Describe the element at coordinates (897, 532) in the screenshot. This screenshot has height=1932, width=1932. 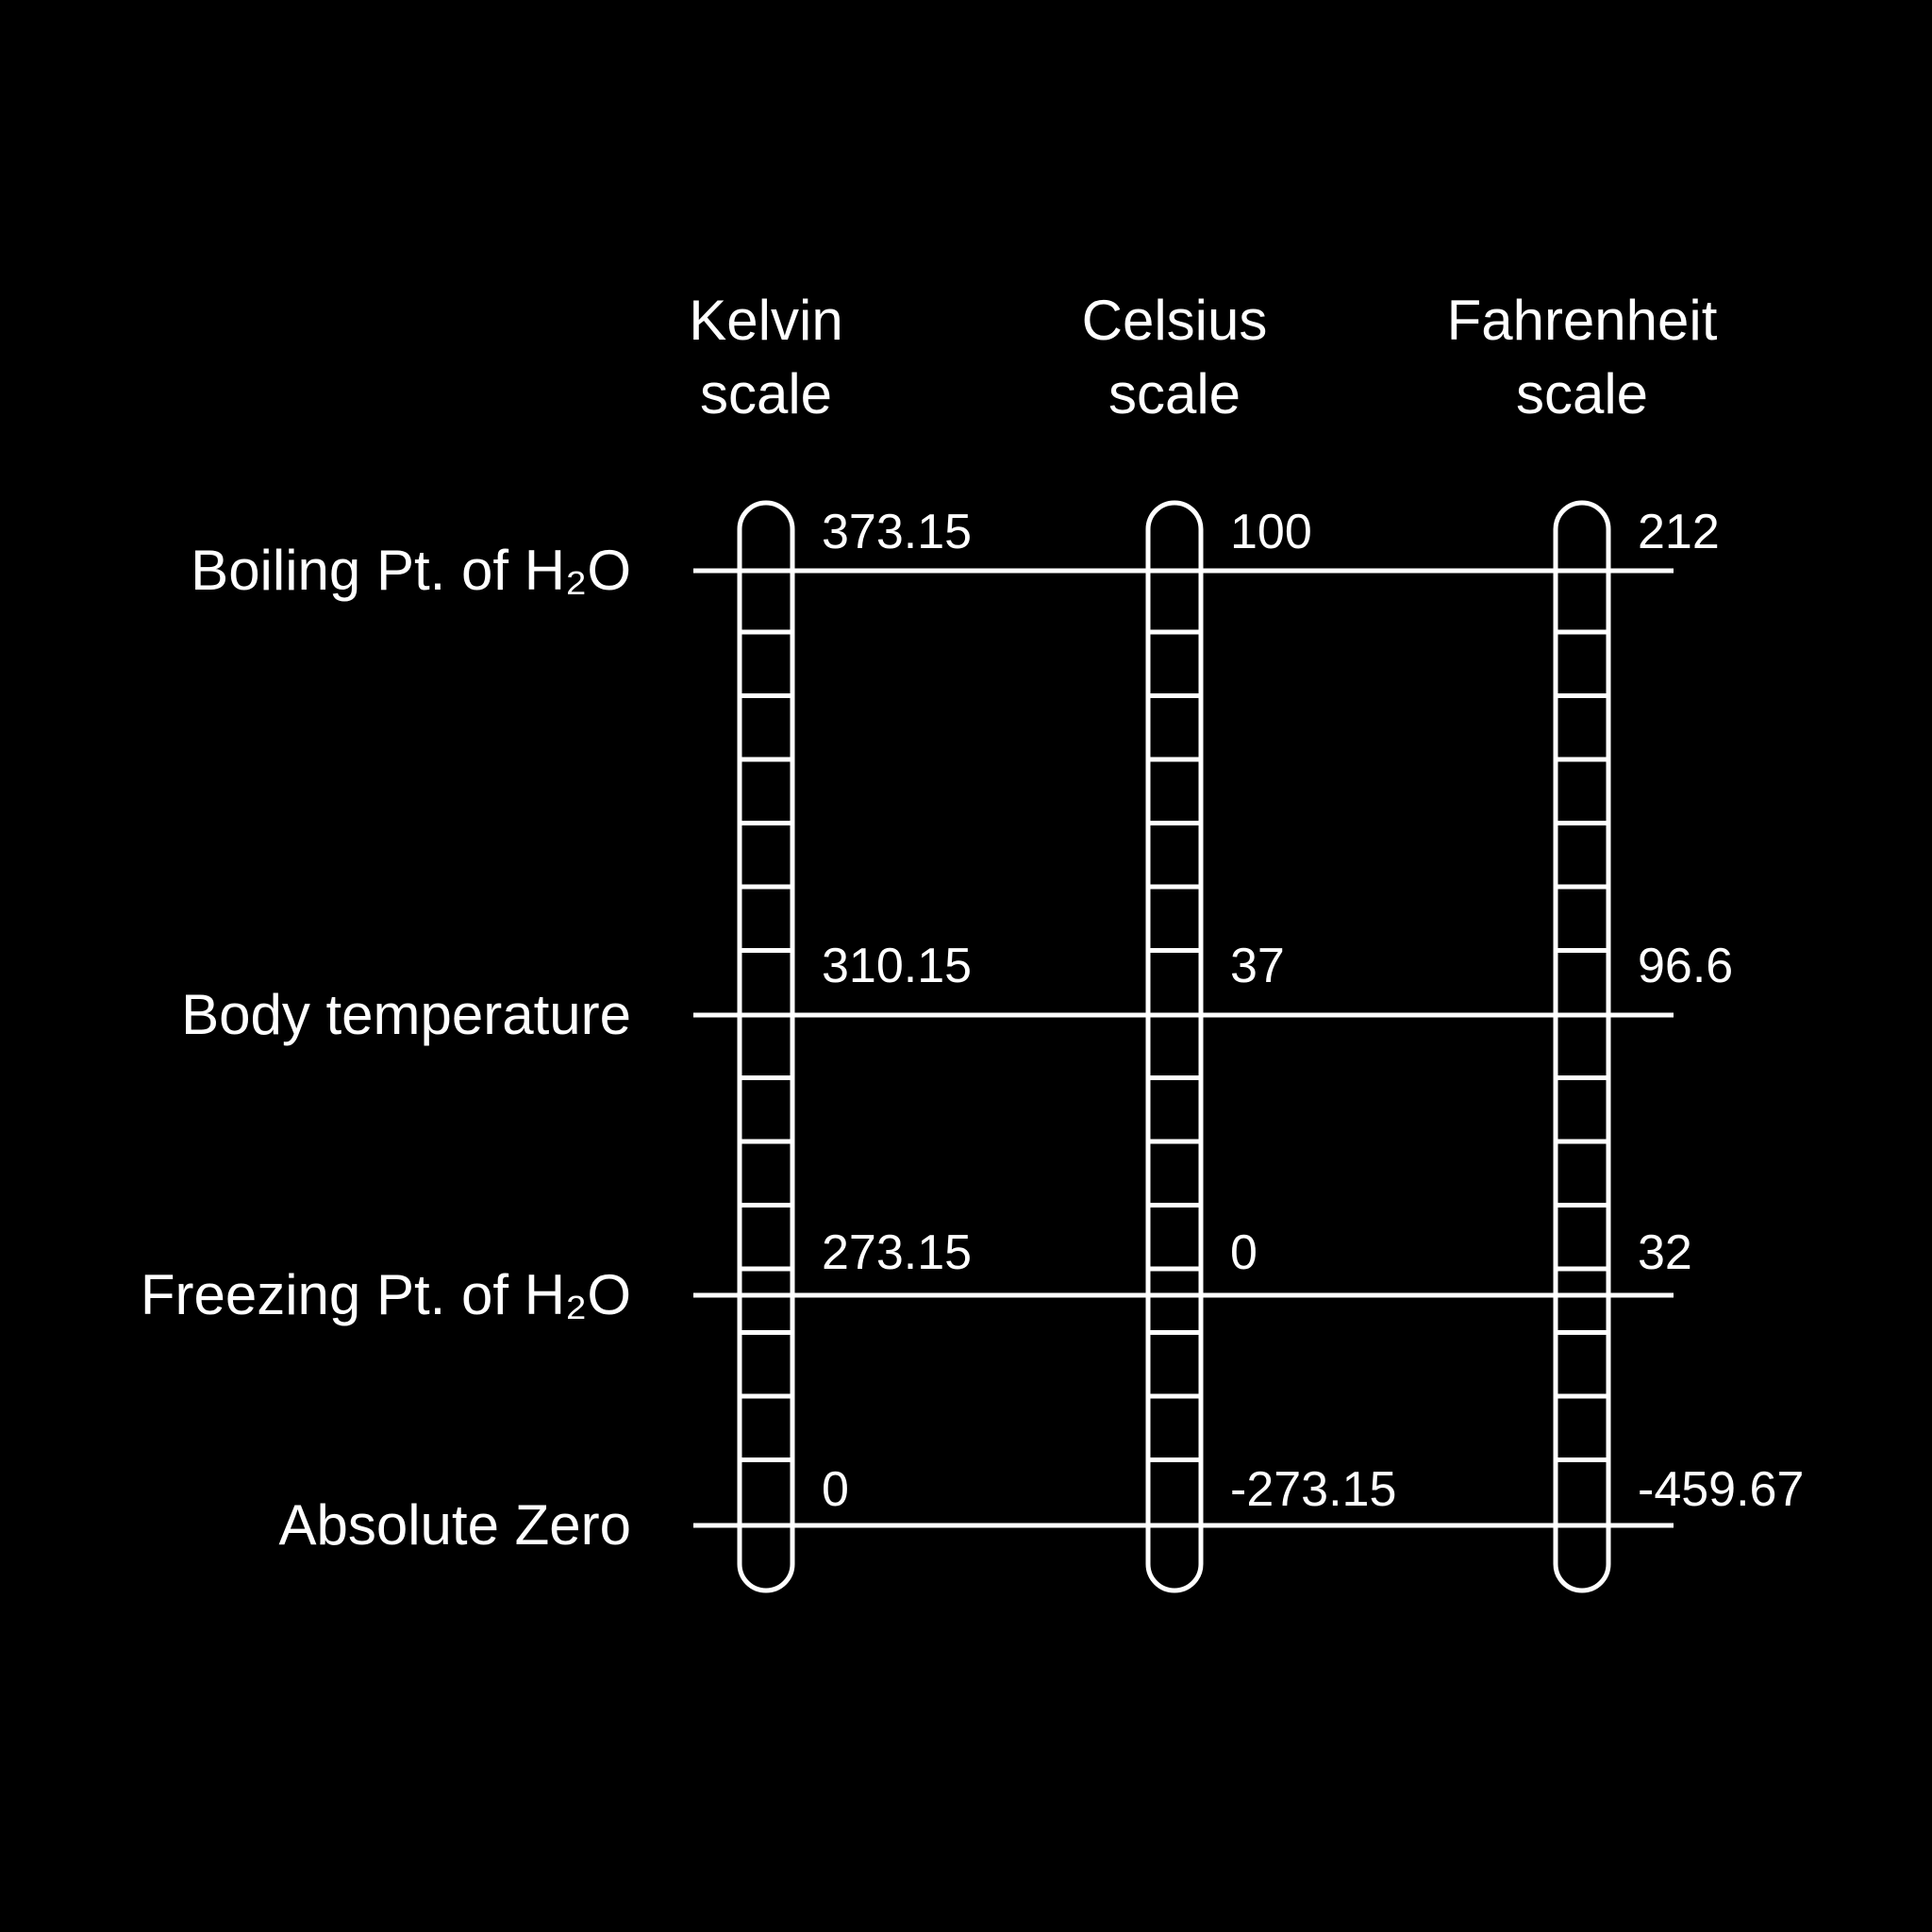
I see `scale-value: 373.15` at that location.